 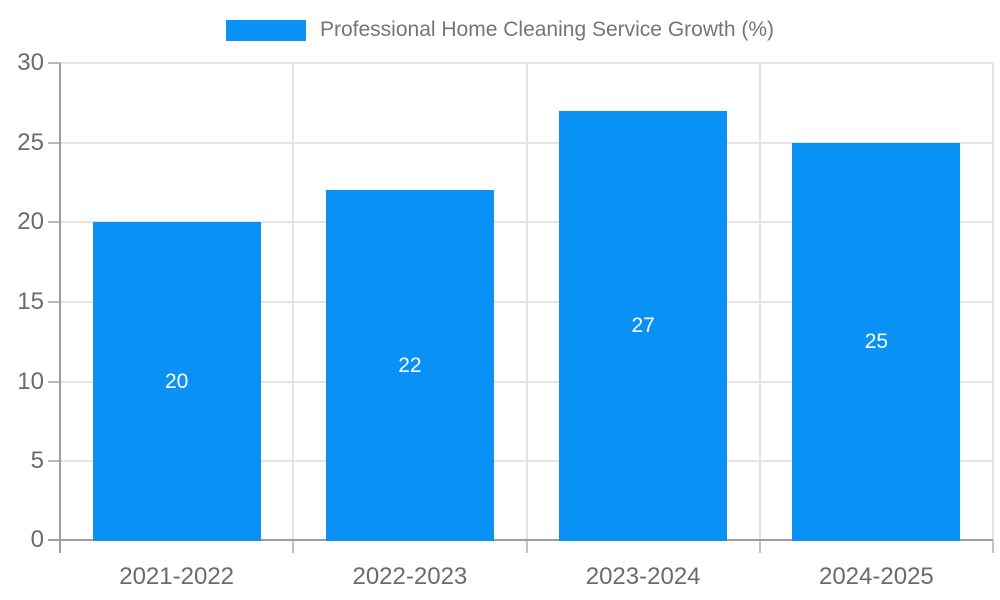 I want to click on x-tick-label: 2022-2023, so click(x=410, y=576).